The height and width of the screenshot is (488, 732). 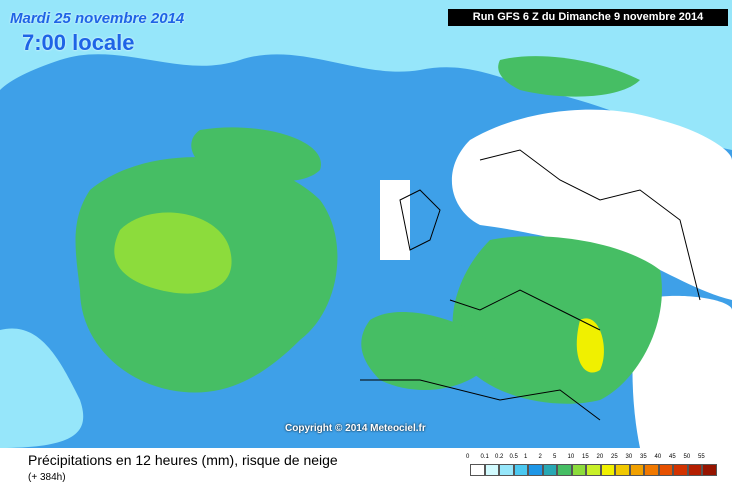 I want to click on run-label: Run GFS 6 Z du Dimanche 9 novembre 2014, so click(x=588, y=17).